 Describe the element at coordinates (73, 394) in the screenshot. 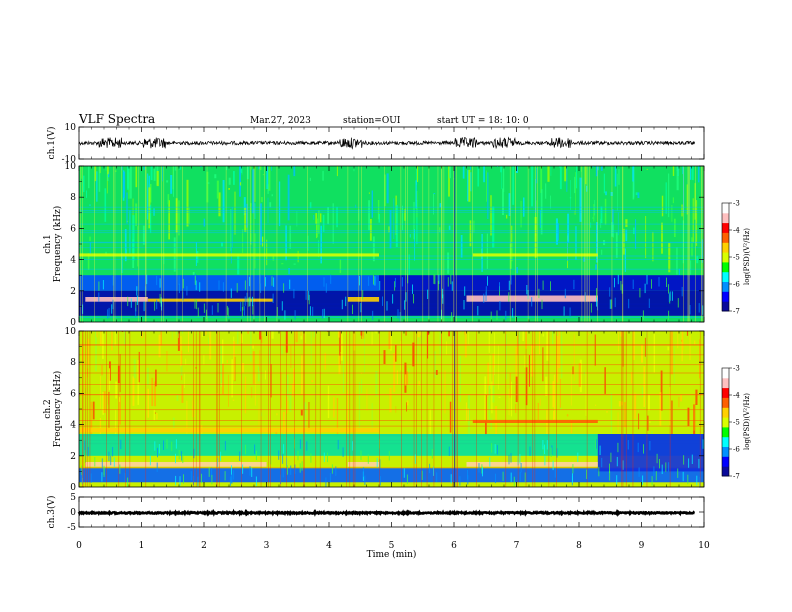

I see `y-tick-label: 6` at that location.